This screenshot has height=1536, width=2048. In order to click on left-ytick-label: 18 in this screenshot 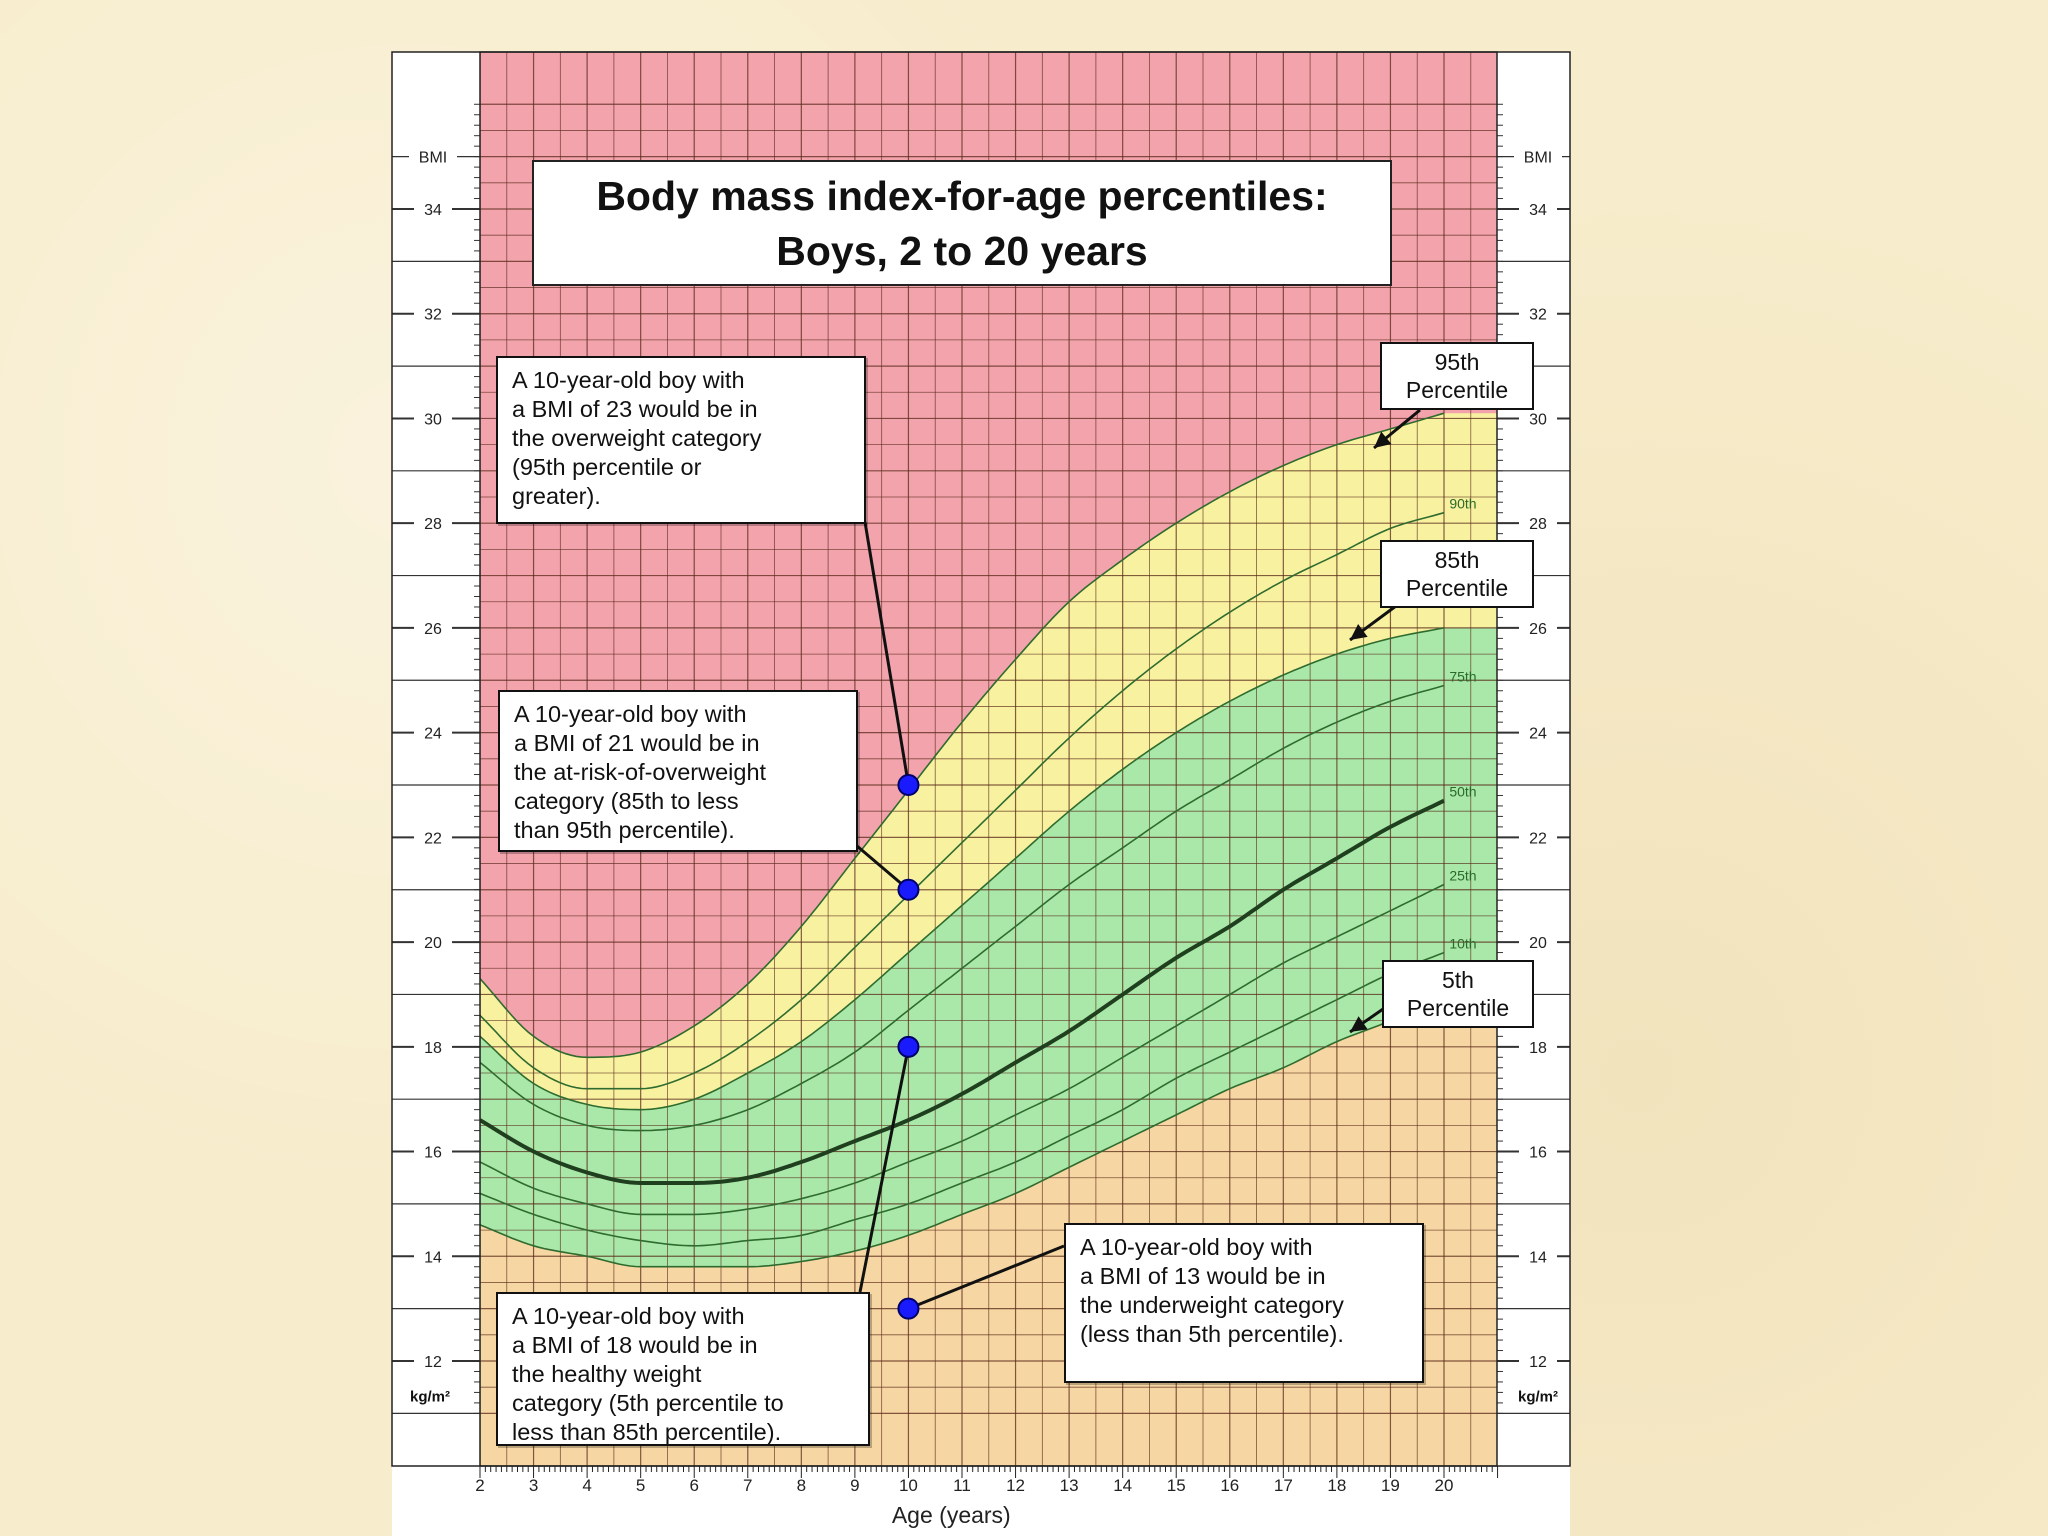, I will do `click(433, 1048)`.